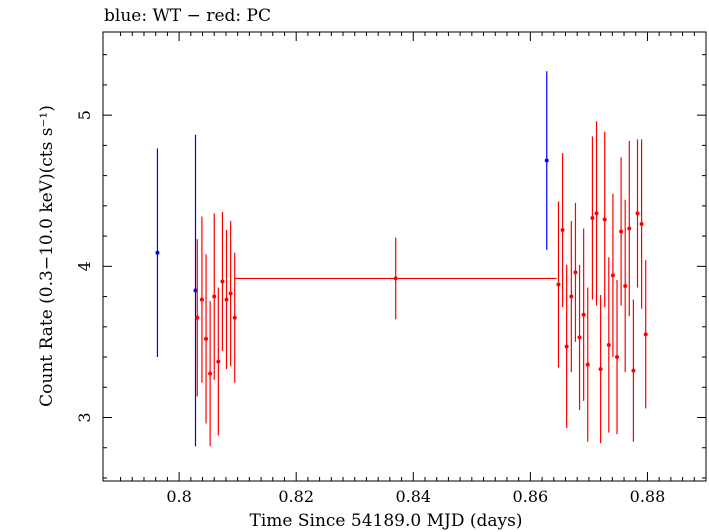  I want to click on chart-title: blue: WT − red: PC, so click(187, 16).